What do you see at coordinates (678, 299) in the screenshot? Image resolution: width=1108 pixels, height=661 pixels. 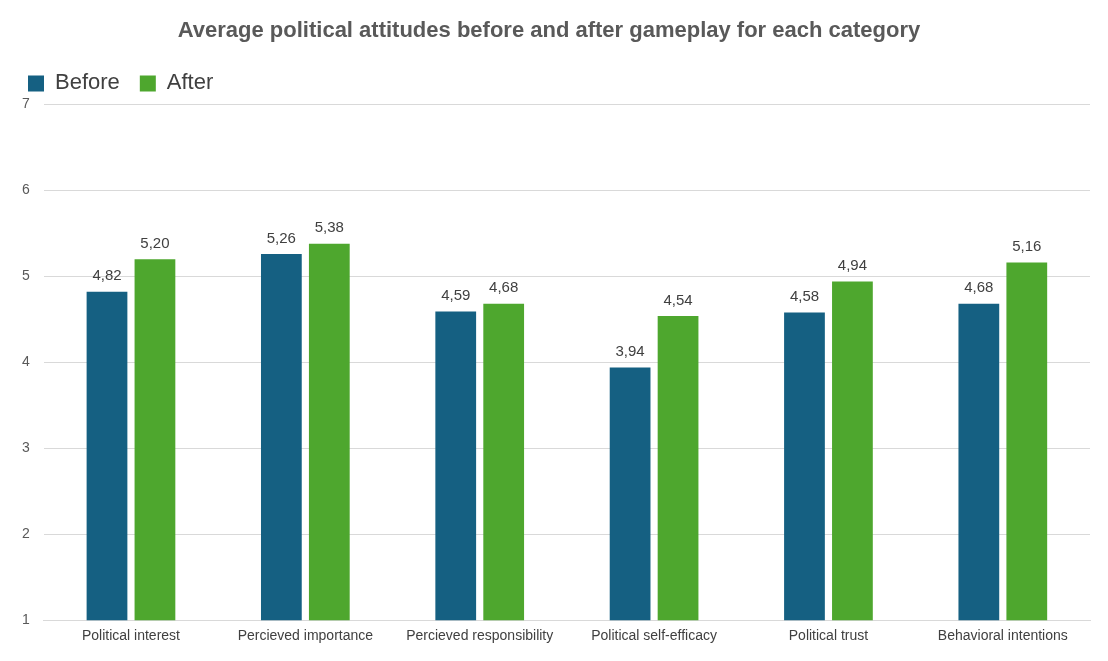 I see `data-label: 4,54` at bounding box center [678, 299].